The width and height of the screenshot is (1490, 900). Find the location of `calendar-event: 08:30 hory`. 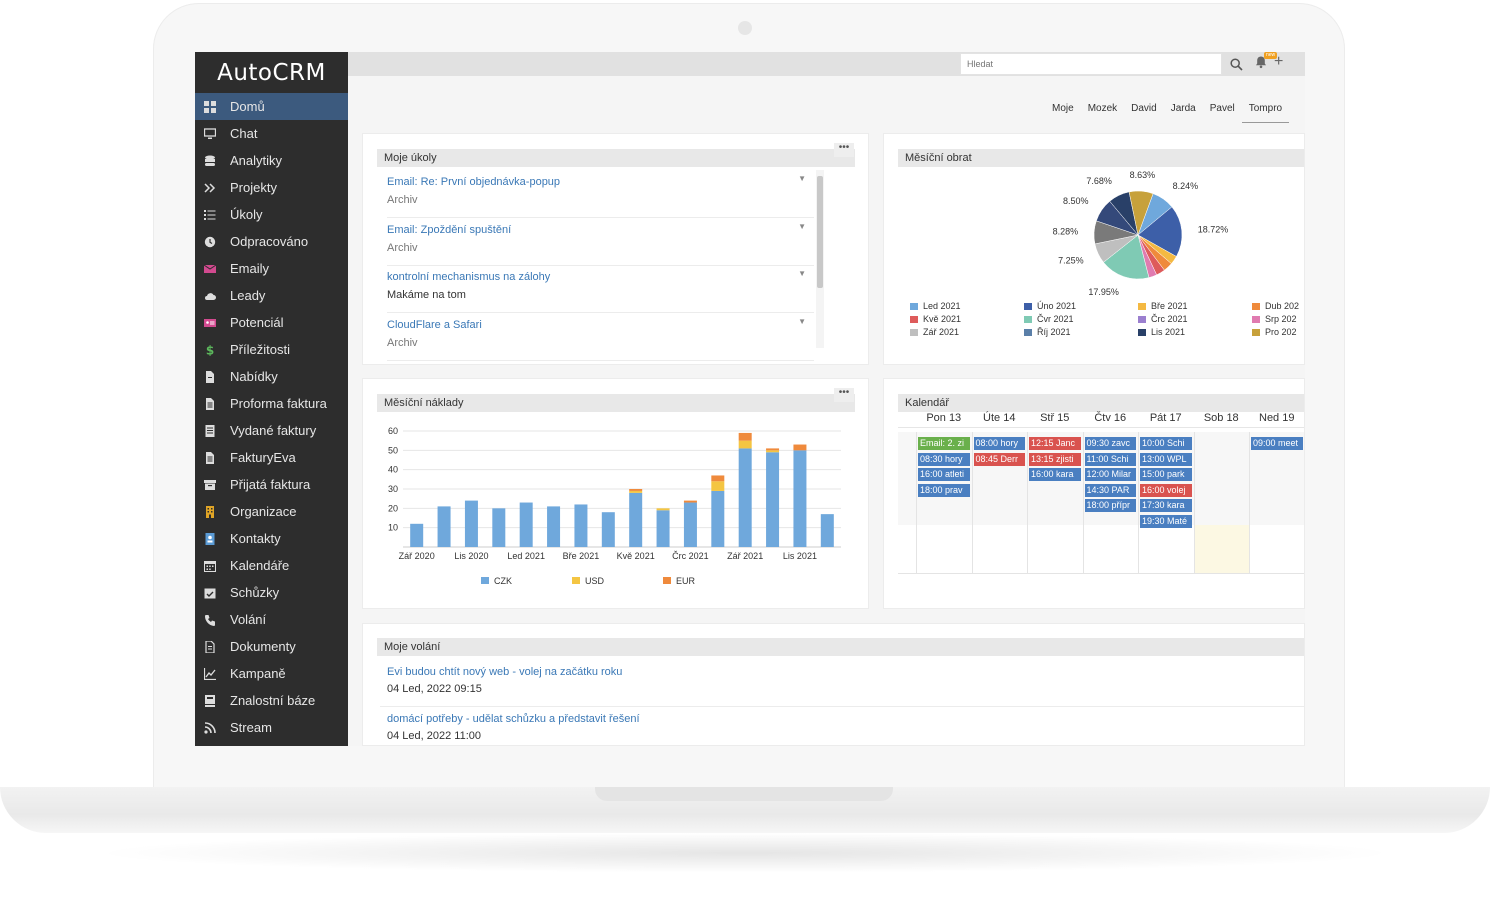

calendar-event: 08:30 hory is located at coordinates (944, 459).